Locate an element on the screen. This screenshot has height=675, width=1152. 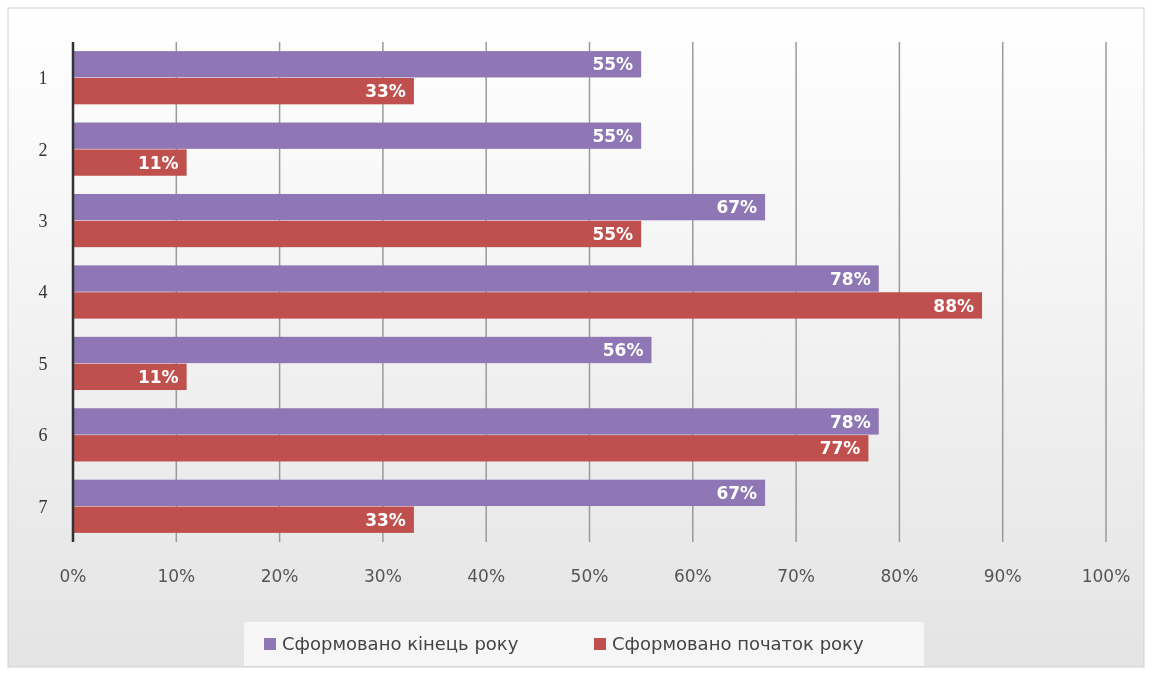
x-tick-label: 10% is located at coordinates (176, 576).